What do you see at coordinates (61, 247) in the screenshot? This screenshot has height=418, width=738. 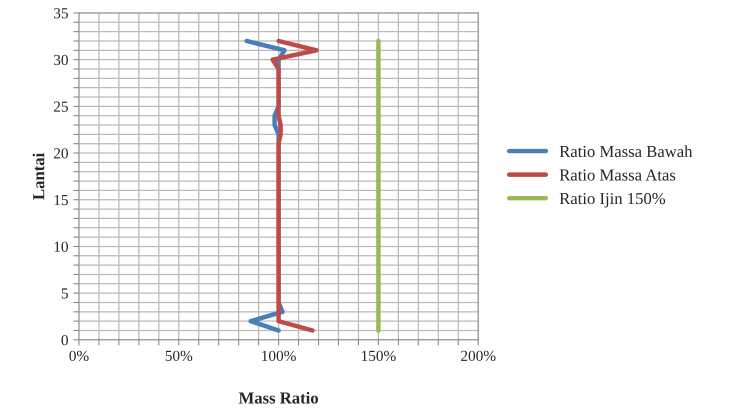 I see `y-tick-label: 10` at bounding box center [61, 247].